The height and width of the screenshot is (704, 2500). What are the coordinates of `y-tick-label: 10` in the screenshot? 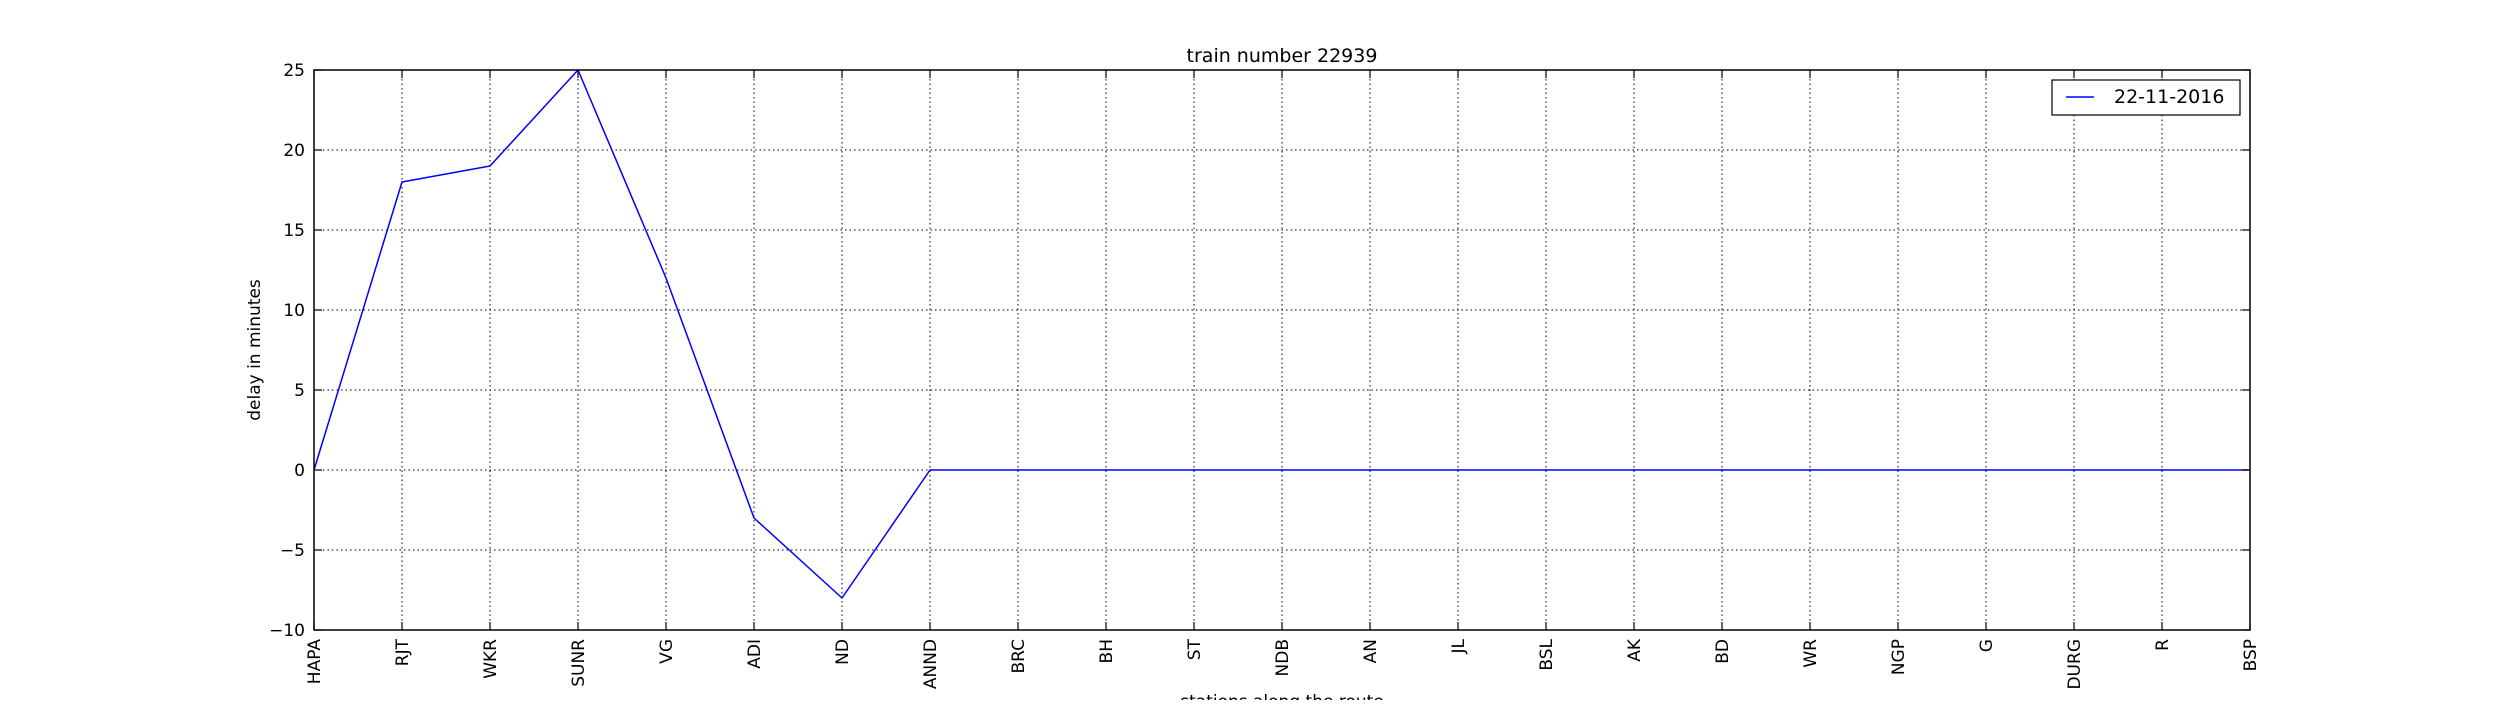 It's located at (294, 311).